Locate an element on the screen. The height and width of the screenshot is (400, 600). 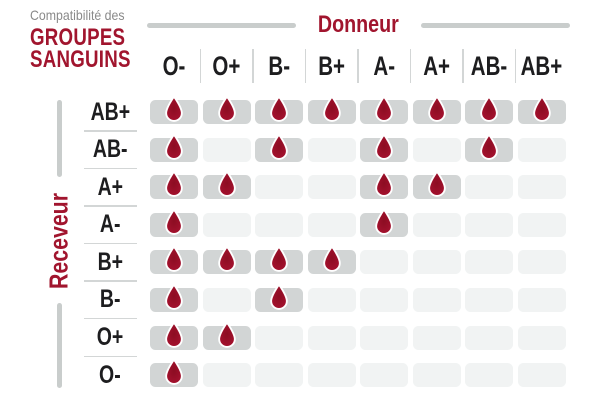
matrix-cell-o-neg-from-b-pos is located at coordinates (331, 375).